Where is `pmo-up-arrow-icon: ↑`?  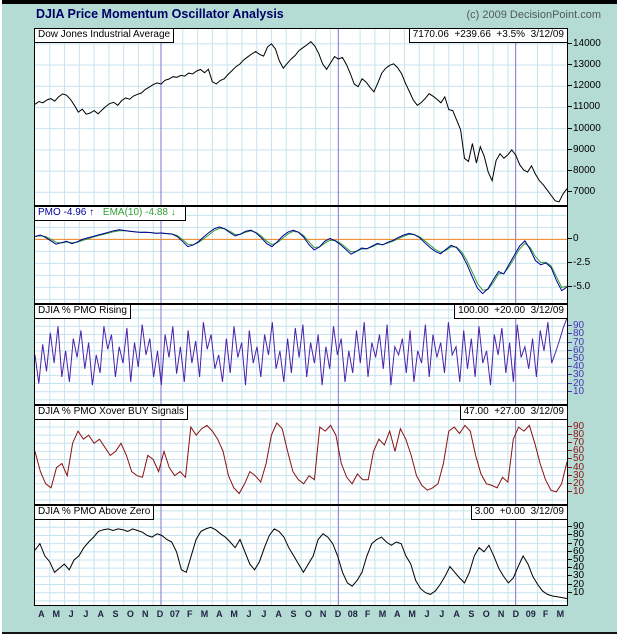
pmo-up-arrow-icon: ↑ is located at coordinates (92, 212).